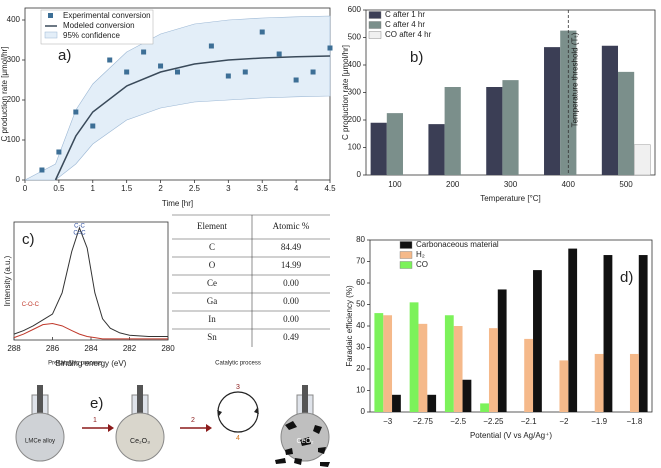 This screenshot has width=661, height=468. Describe the element at coordinates (405, 14) in the screenshot. I see `legend-label: C after 1 hr` at that location.